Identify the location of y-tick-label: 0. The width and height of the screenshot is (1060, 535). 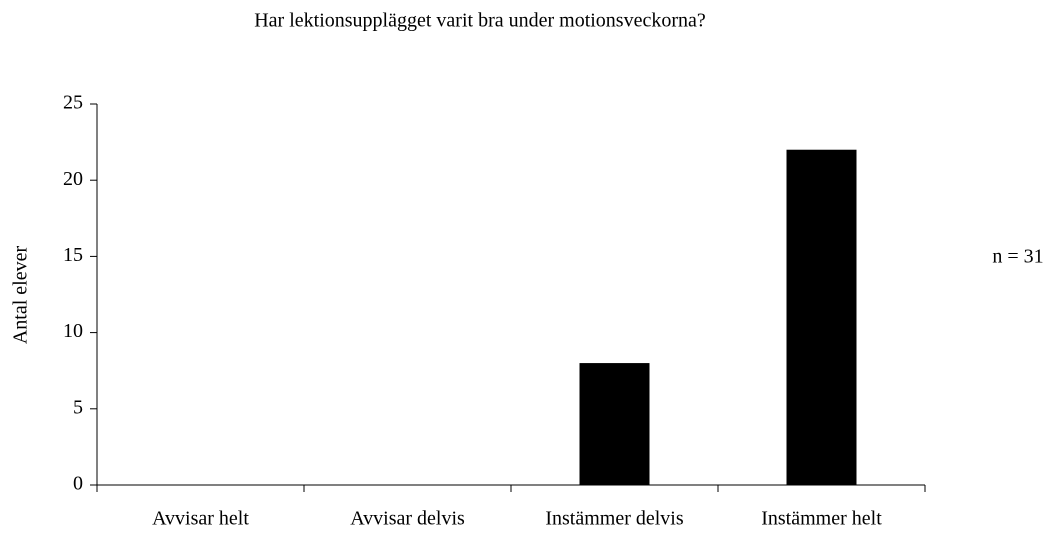
(78, 484).